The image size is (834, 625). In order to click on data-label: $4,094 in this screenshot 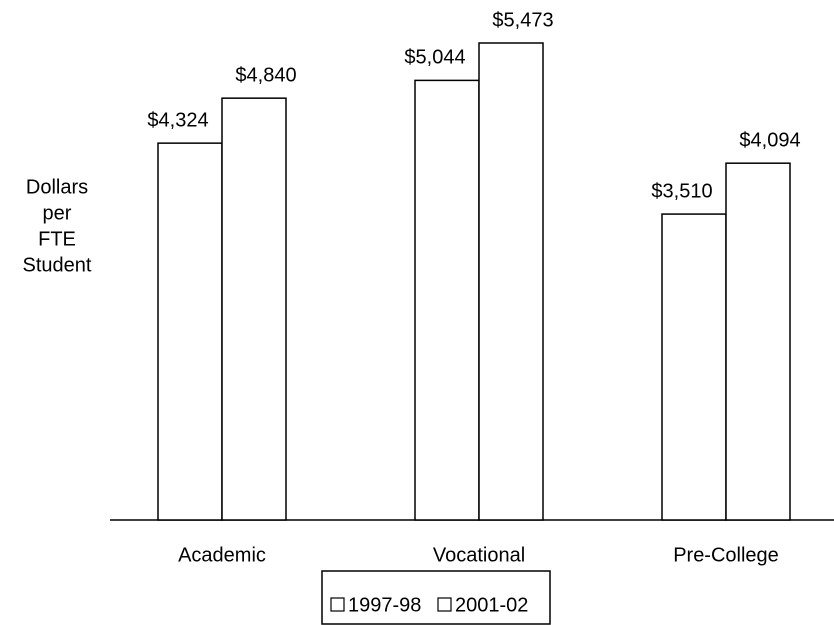, I will do `click(769, 140)`.